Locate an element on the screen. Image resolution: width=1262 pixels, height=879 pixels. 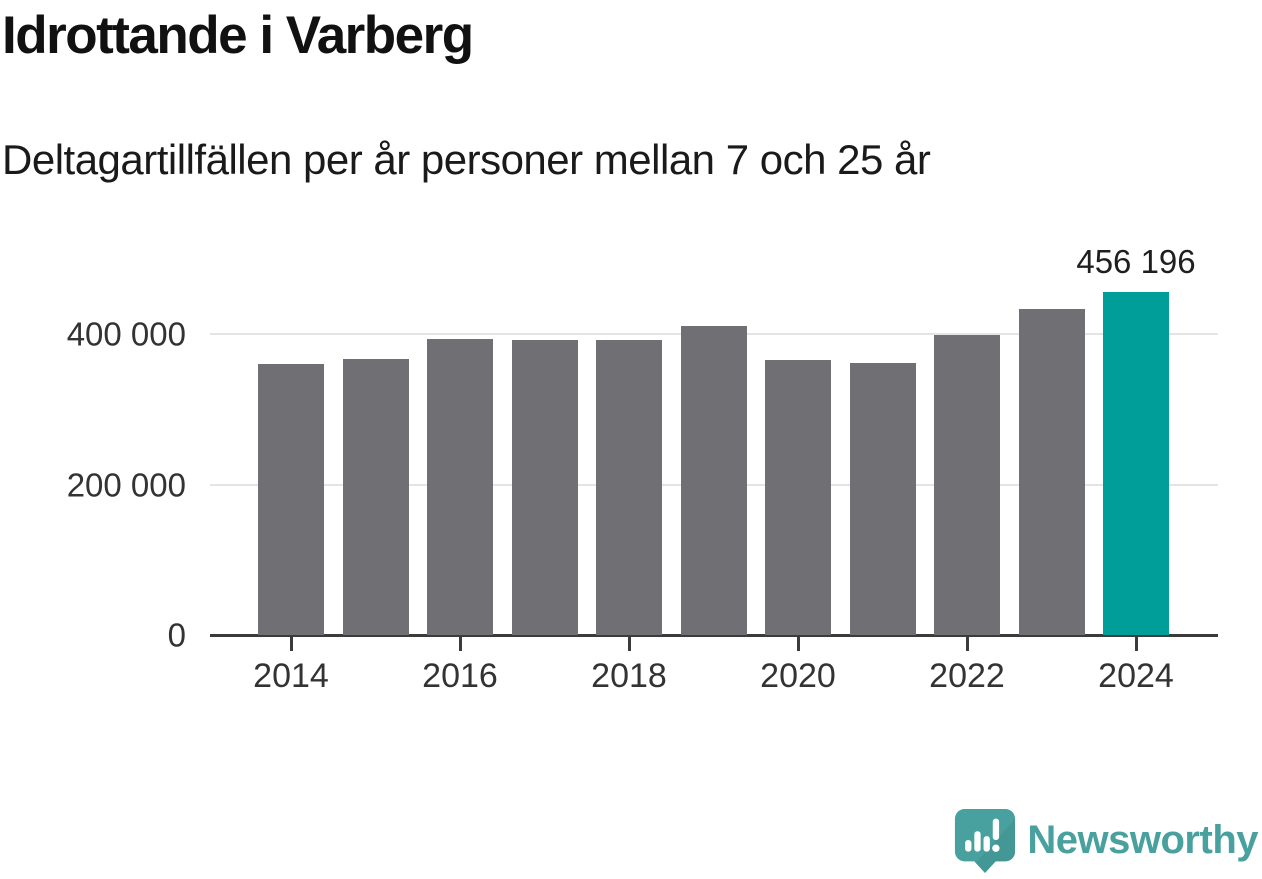
bar-2016 is located at coordinates (460, 486).